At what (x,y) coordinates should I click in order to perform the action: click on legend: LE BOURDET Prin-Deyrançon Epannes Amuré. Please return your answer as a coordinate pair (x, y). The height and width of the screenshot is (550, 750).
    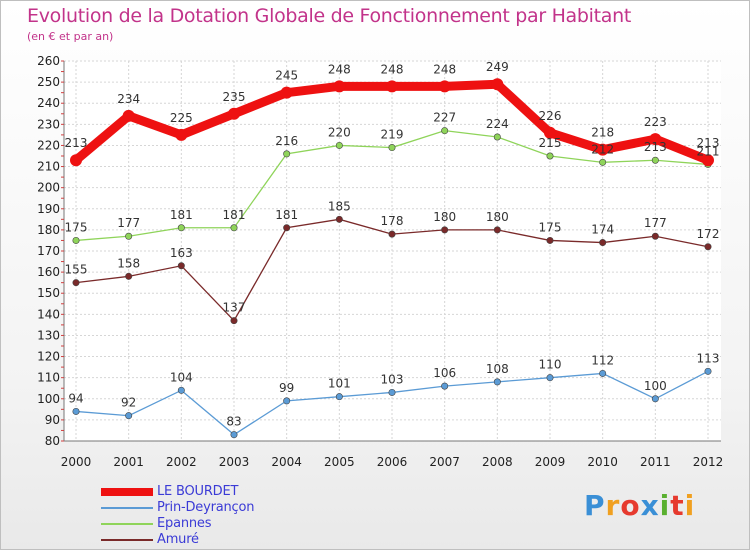
    Looking at the image, I should click on (231, 516).